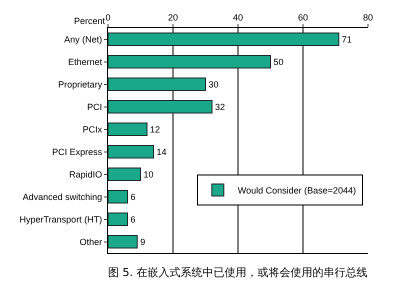  I want to click on data-label: 14, so click(161, 151).